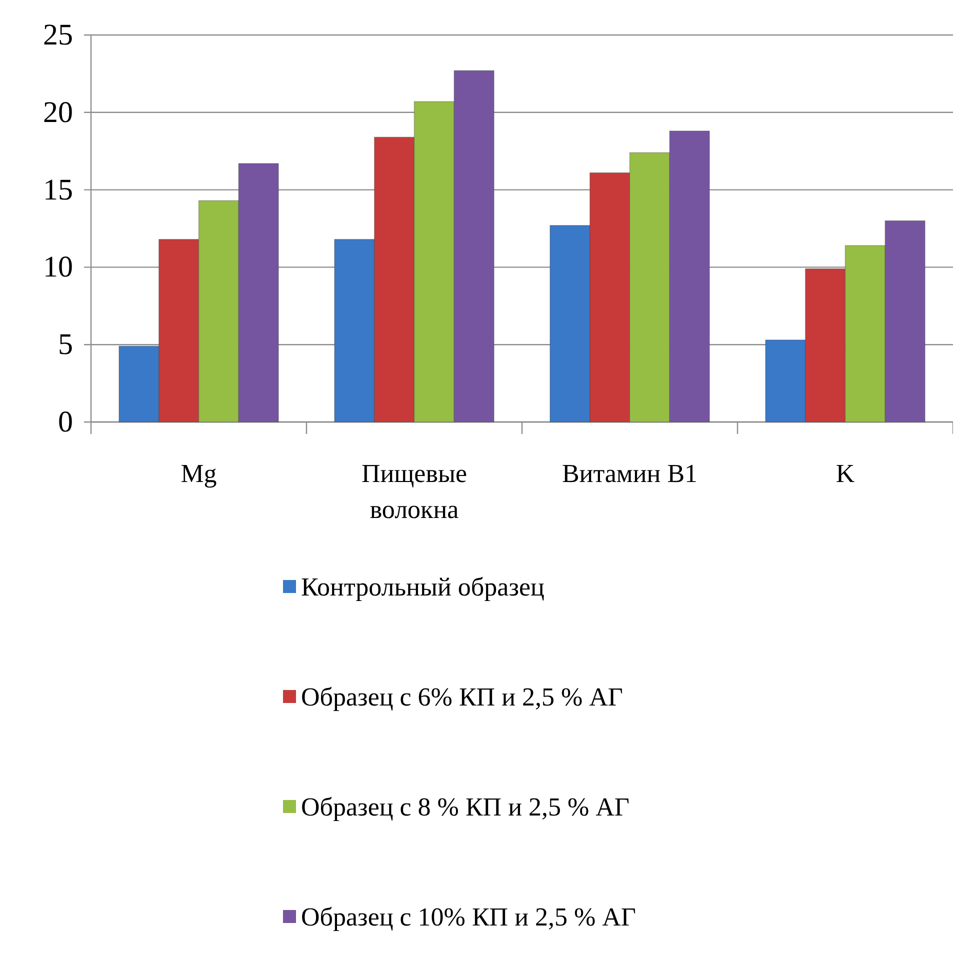  What do you see at coordinates (65, 345) in the screenshot?
I see `y-tick-label: 5` at bounding box center [65, 345].